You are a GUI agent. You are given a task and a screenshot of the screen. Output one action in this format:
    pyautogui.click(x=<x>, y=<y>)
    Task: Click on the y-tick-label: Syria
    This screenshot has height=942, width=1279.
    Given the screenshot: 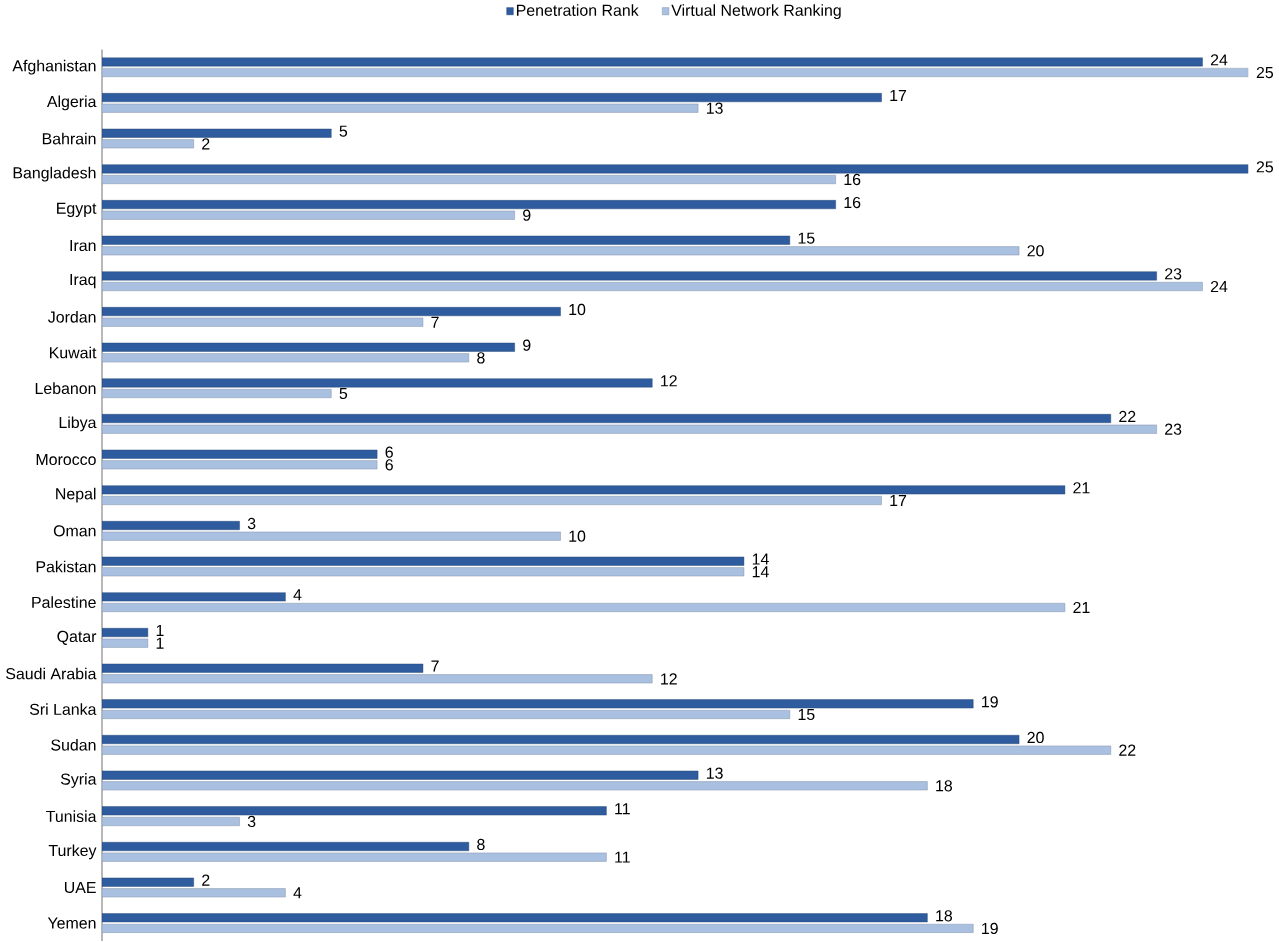 What is the action you would take?
    pyautogui.click(x=78, y=781)
    